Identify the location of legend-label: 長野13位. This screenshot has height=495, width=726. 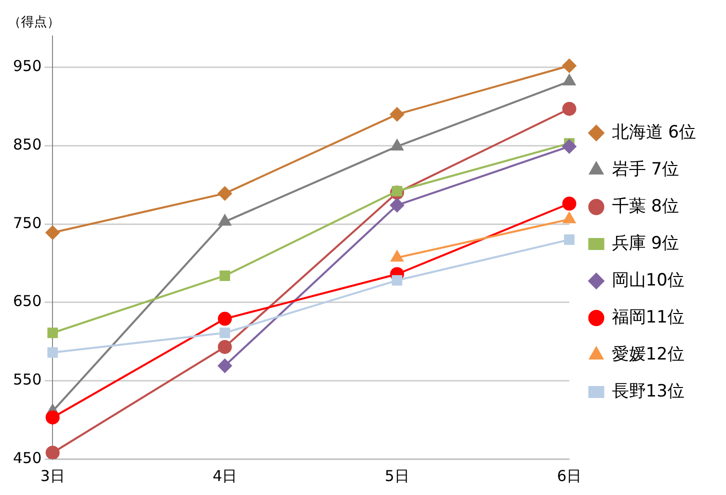
(648, 391).